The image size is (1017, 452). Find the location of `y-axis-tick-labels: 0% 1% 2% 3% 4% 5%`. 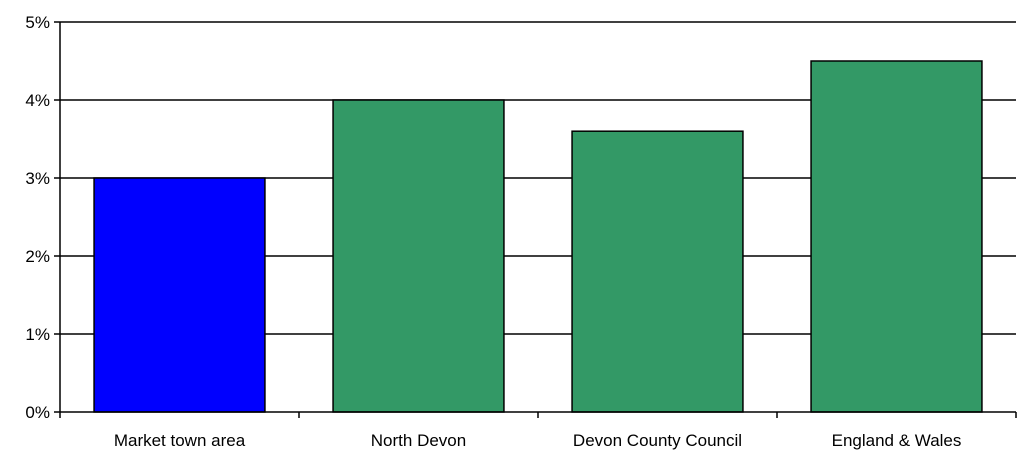

y-axis-tick-labels: 0% 1% 2% 3% 4% 5% is located at coordinates (37, 217).